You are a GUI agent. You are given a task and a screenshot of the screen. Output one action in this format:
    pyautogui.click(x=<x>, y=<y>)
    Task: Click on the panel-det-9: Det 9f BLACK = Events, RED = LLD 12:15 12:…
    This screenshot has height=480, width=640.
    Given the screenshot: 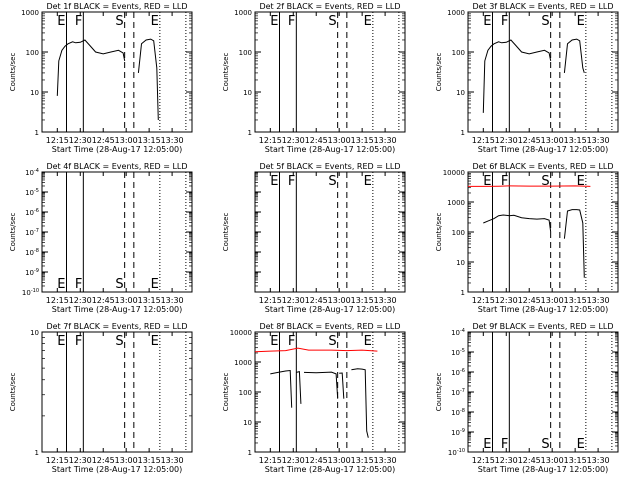 What is the action you would take?
    pyautogui.click(x=527, y=398)
    